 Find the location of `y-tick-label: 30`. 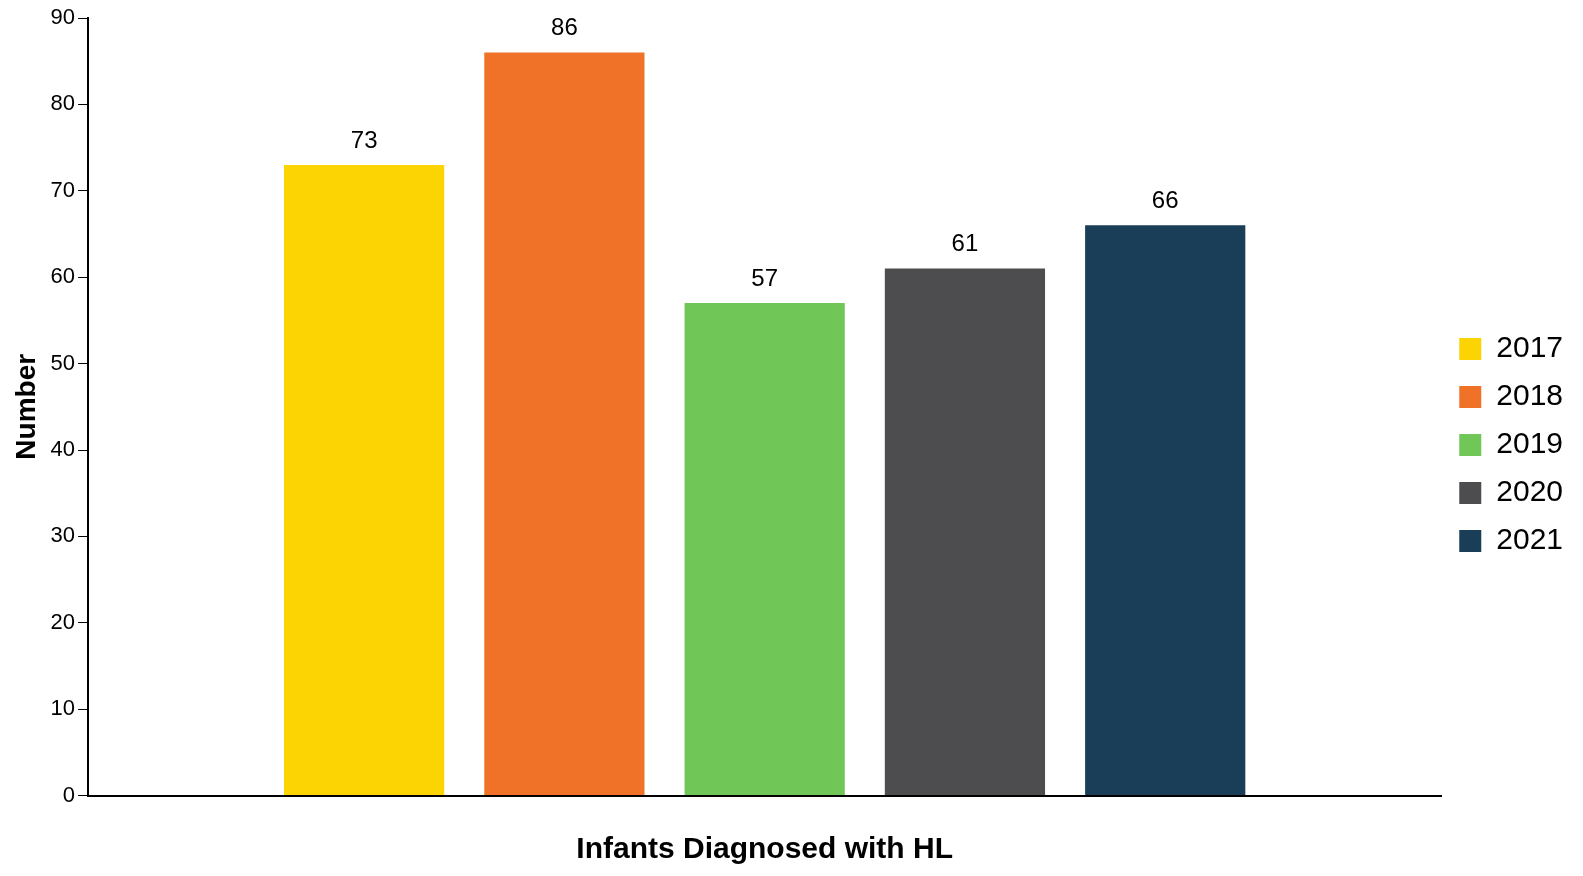

y-tick-label: 30 is located at coordinates (63, 535).